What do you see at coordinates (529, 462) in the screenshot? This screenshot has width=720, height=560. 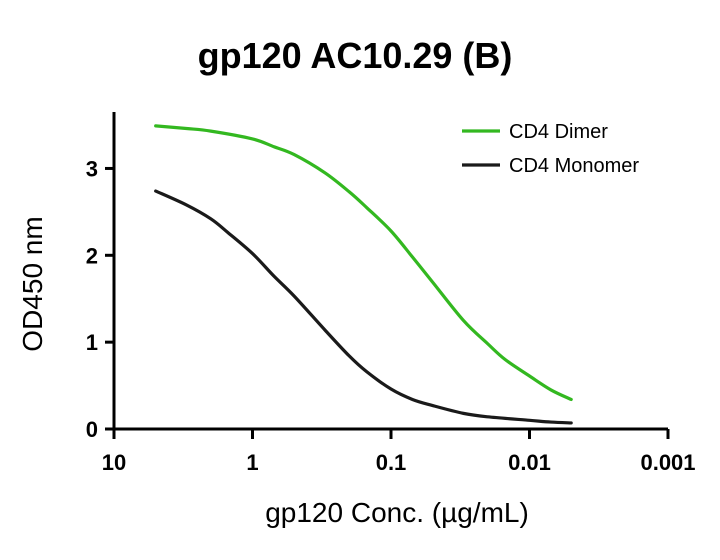 I see `x-tick-label: 0.01` at bounding box center [529, 462].